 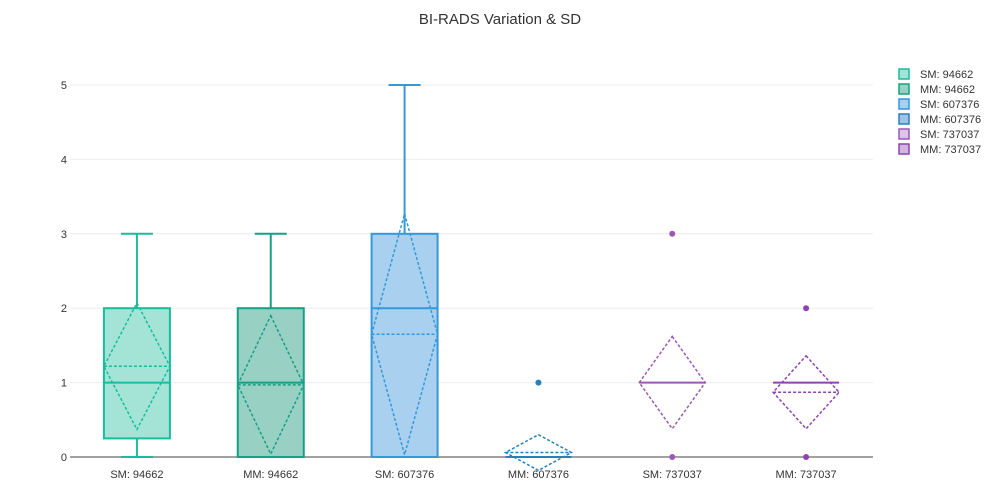 I want to click on y-tick-label: 1, so click(x=64, y=384).